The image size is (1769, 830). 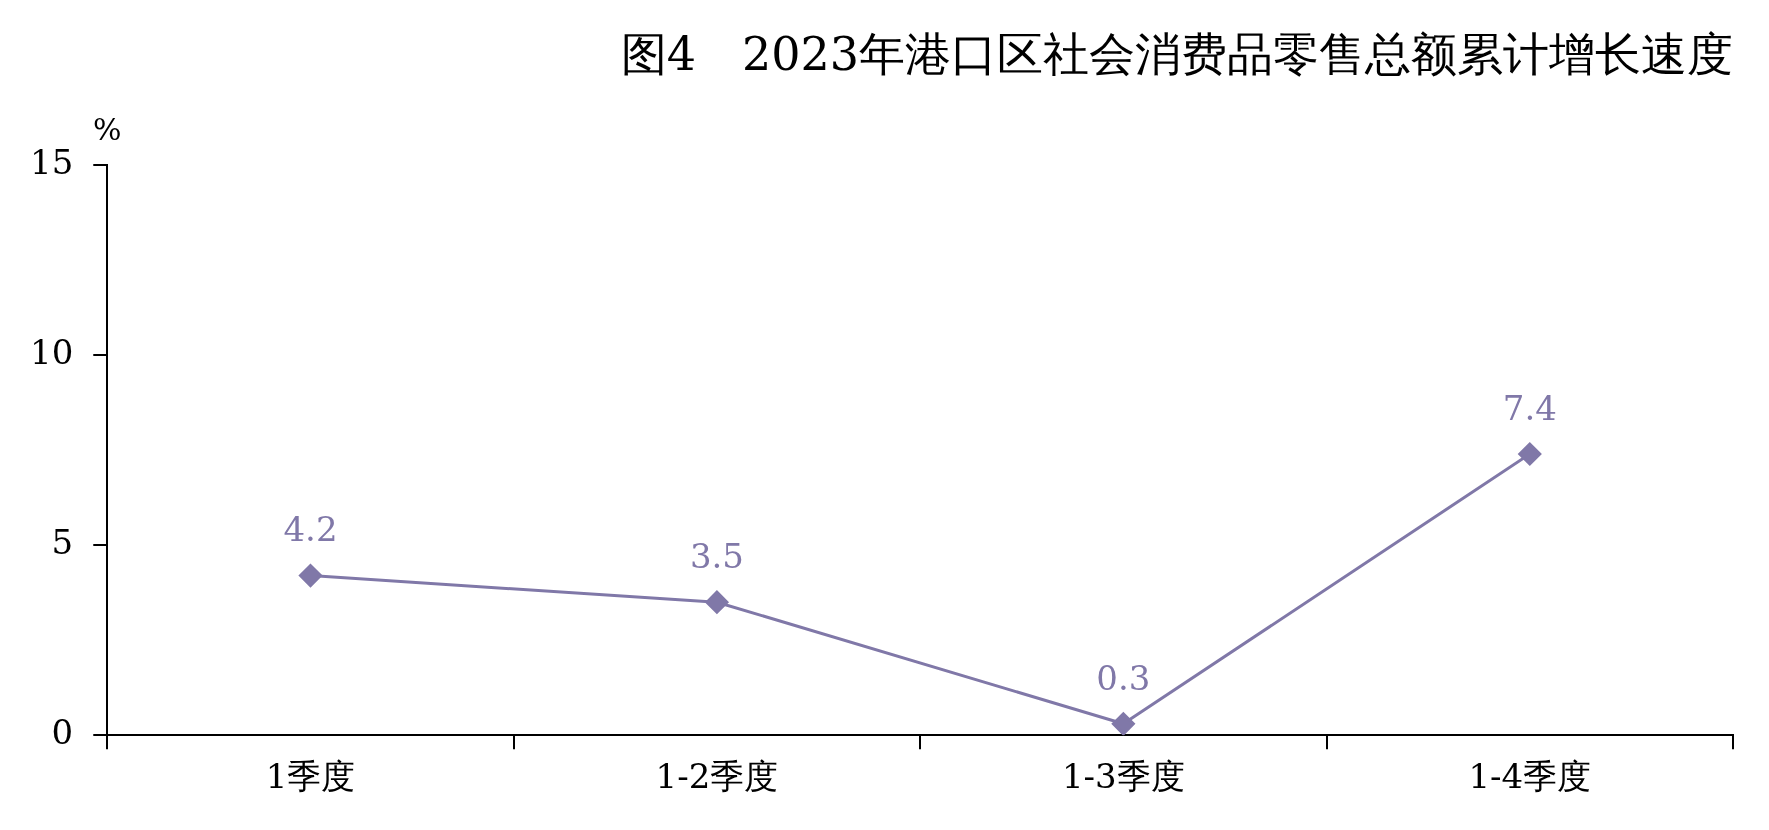 I want to click on y-tick-label: 15, so click(x=52, y=162).